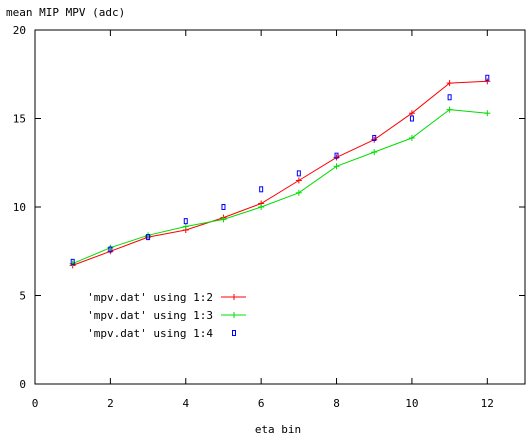 This screenshot has width=532, height=438. Describe the element at coordinates (110, 403) in the screenshot. I see `x-tick-label: 2` at that location.